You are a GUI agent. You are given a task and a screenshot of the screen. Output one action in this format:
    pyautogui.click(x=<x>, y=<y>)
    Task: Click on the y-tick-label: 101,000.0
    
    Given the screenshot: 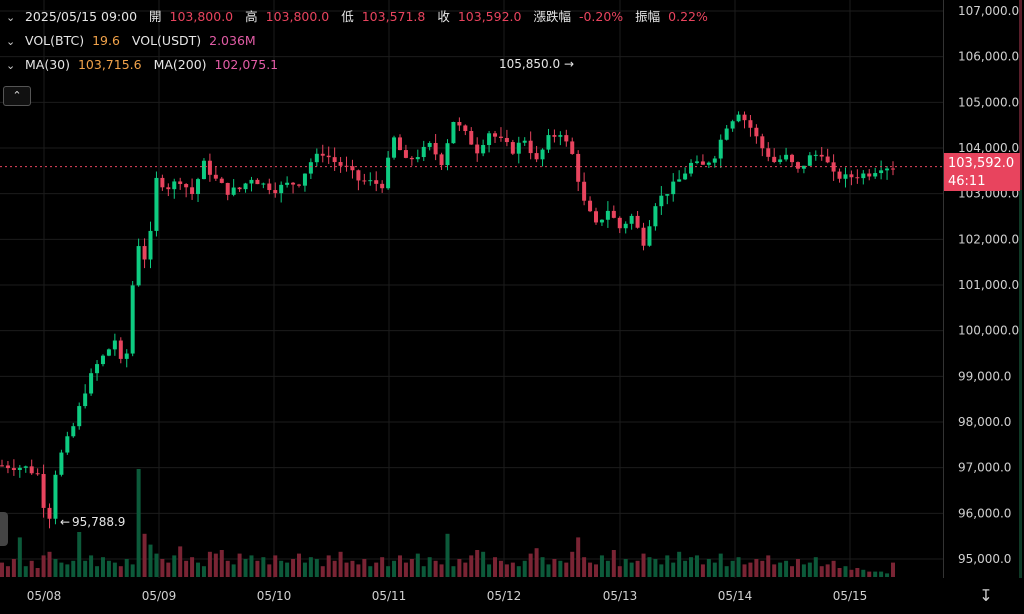 What is the action you would take?
    pyautogui.click(x=988, y=285)
    